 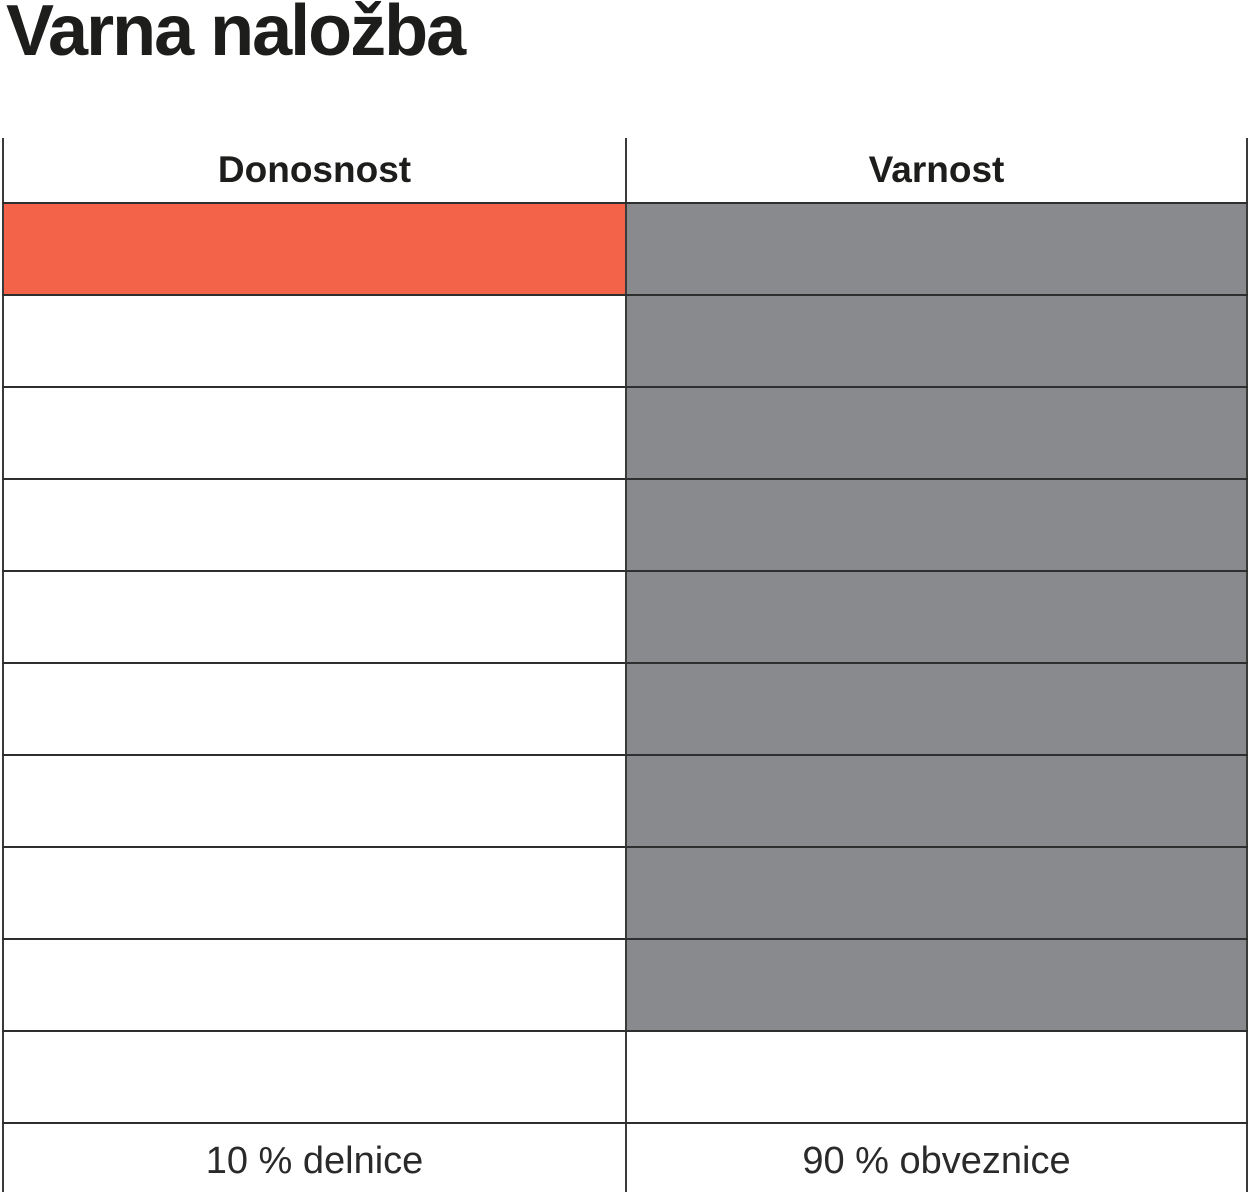 I want to click on column-header-donosnost: Donosnost, so click(x=313, y=170).